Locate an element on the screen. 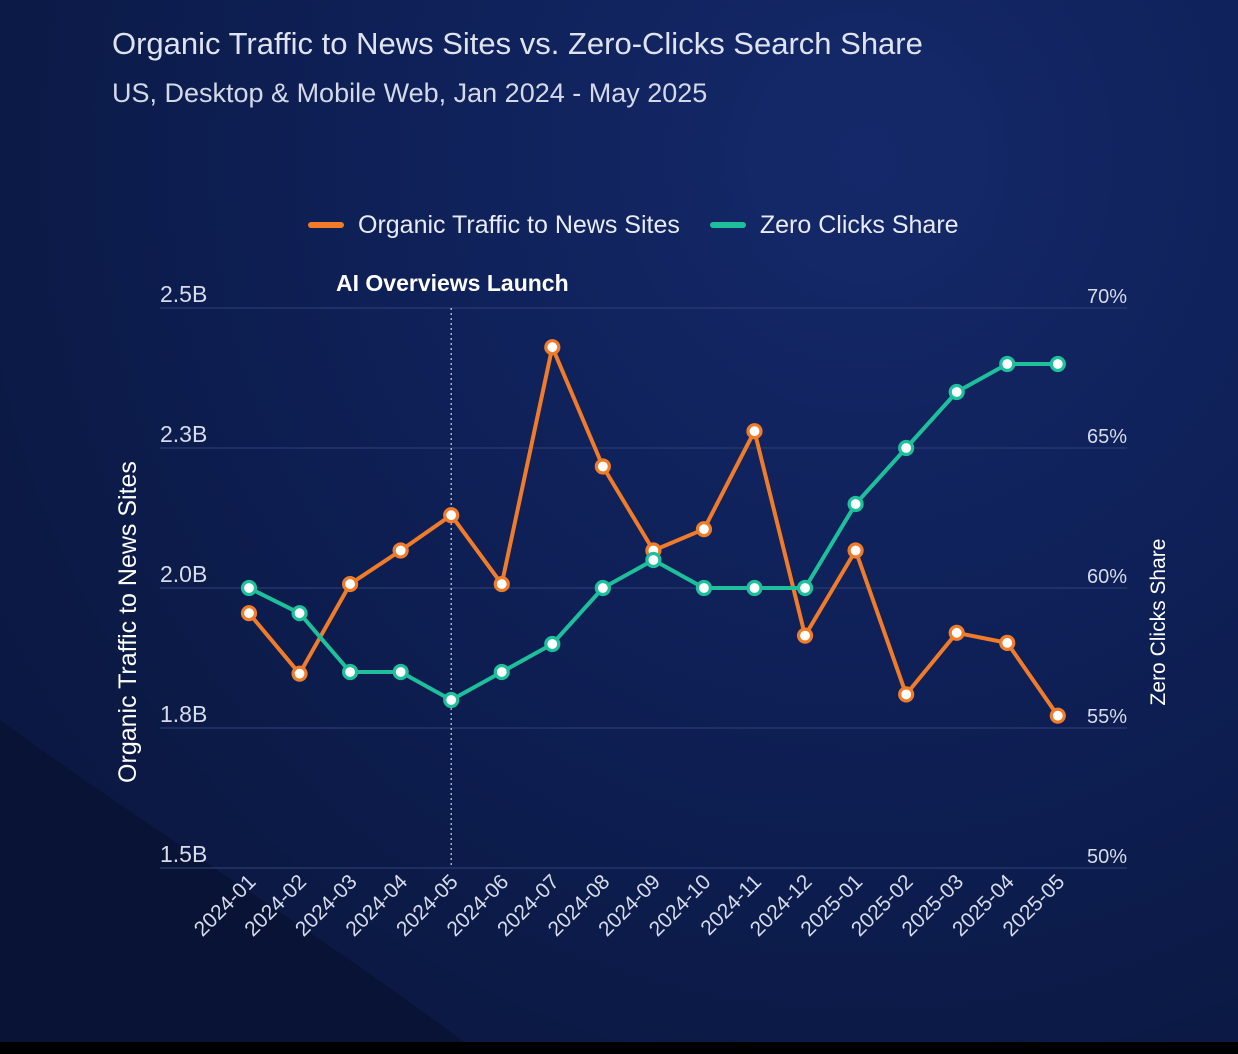  y-left-tick-label: 2.0B is located at coordinates (183, 574).